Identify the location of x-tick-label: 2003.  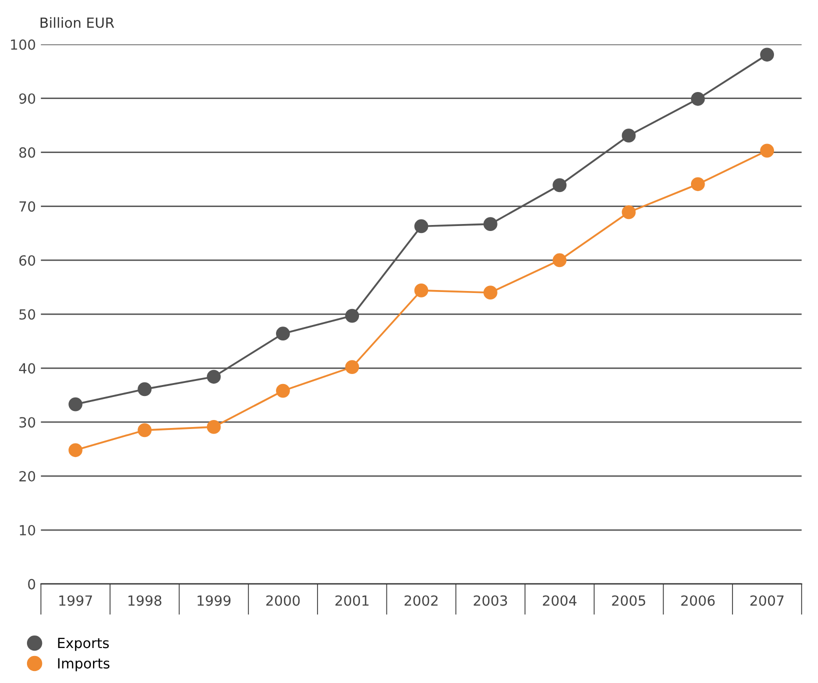
(490, 600).